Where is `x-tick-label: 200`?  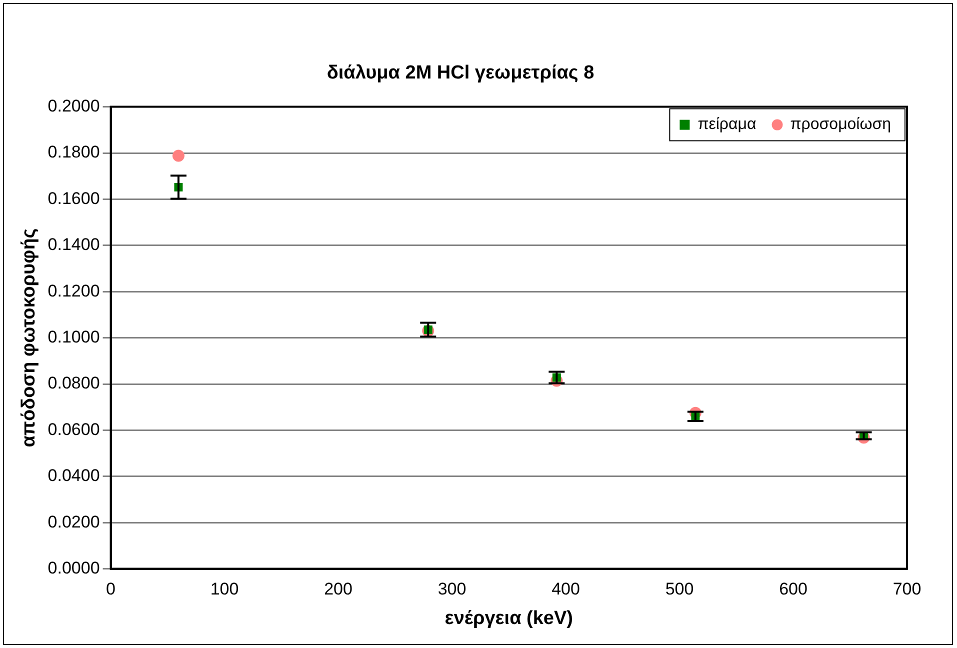 x-tick-label: 200 is located at coordinates (338, 589).